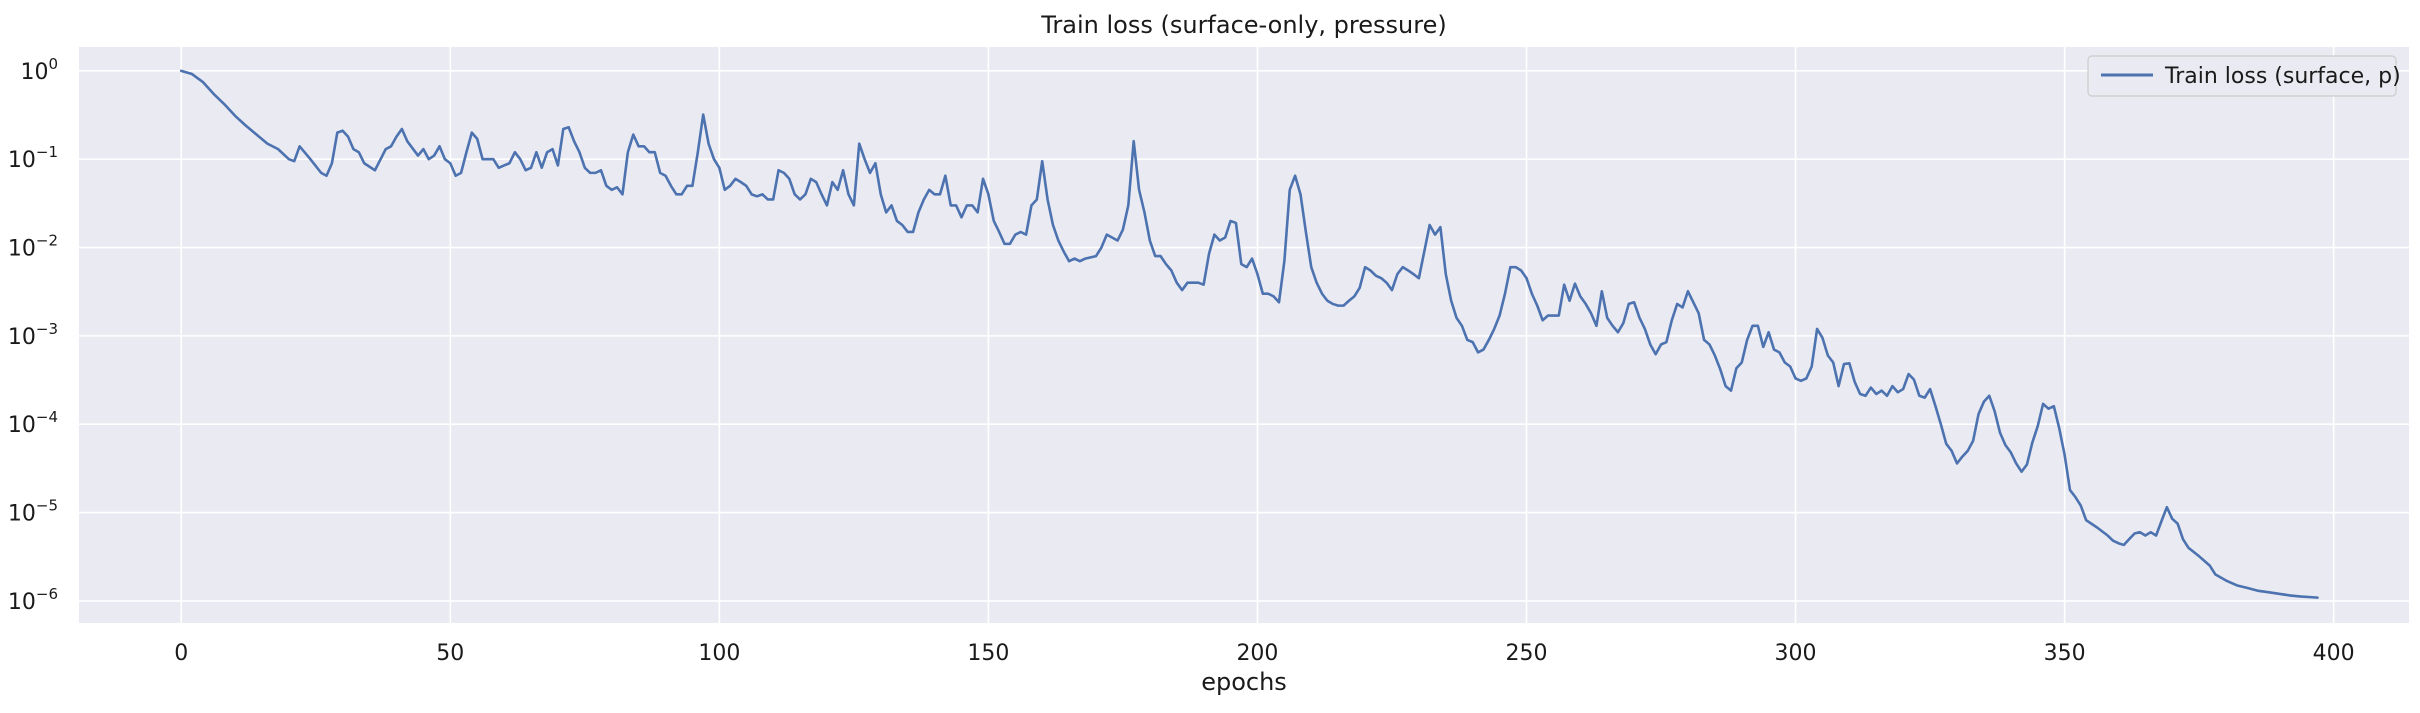  What do you see at coordinates (719, 653) in the screenshot?
I see `x-tick-label: 100` at bounding box center [719, 653].